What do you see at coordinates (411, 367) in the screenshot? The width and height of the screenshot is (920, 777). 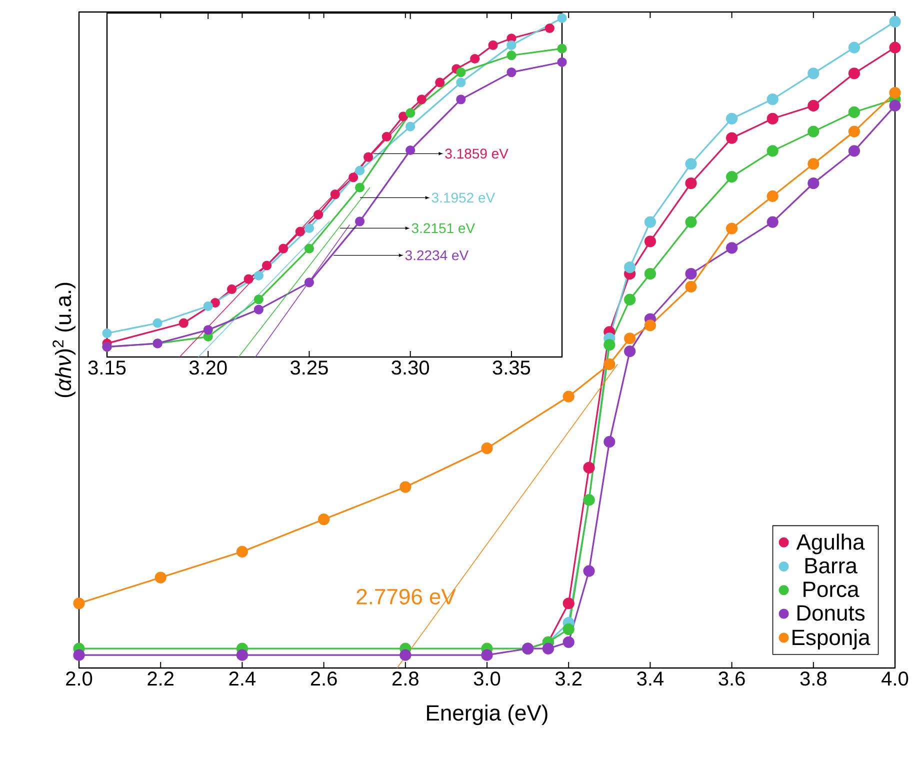 I see `x-tick-label: 3.30` at bounding box center [411, 367].